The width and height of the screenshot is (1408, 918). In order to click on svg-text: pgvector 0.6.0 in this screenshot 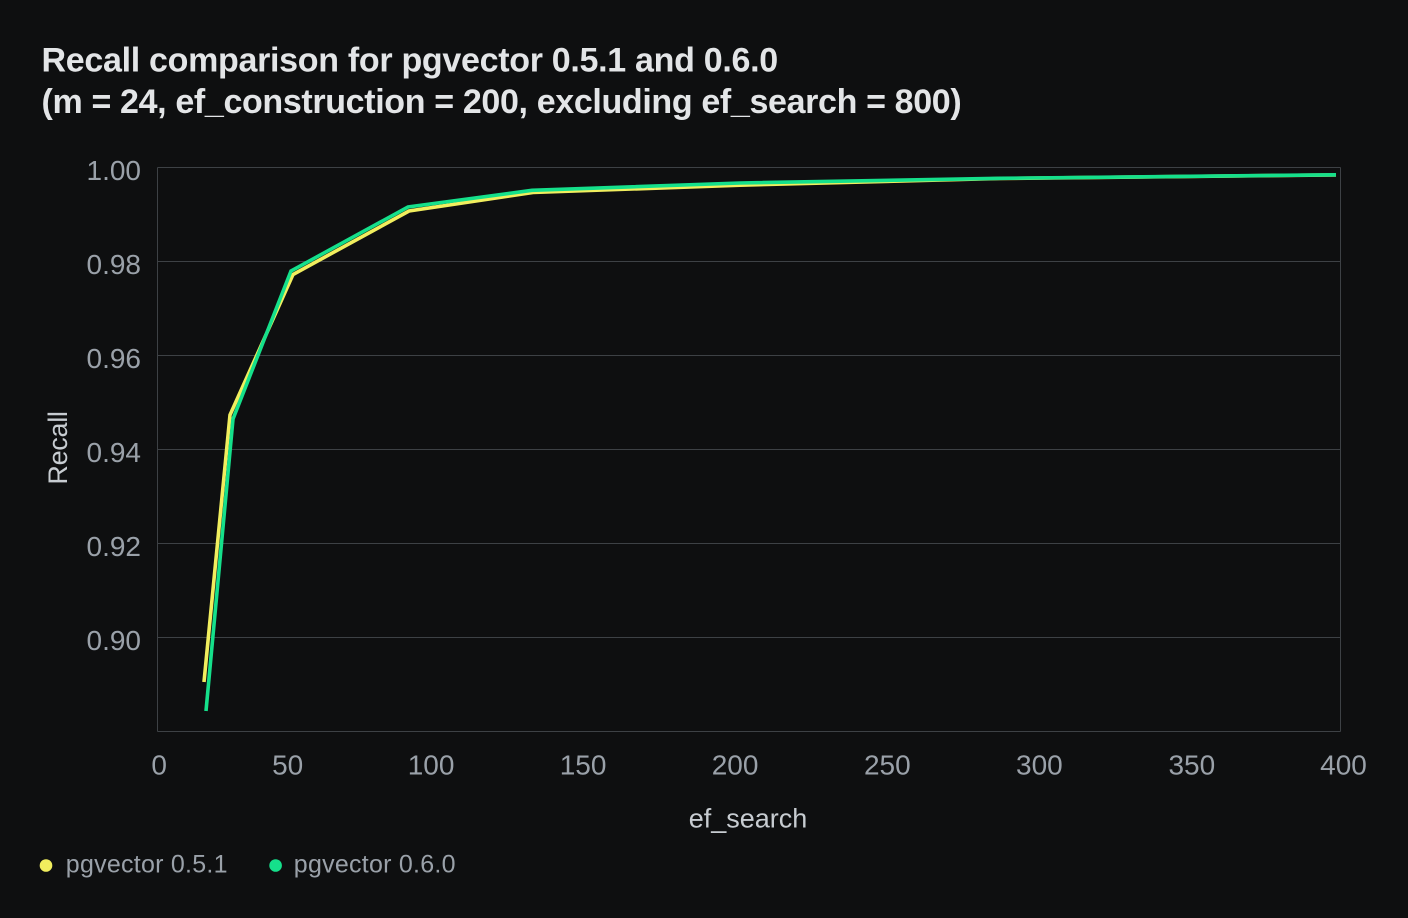, I will do `click(375, 865)`.